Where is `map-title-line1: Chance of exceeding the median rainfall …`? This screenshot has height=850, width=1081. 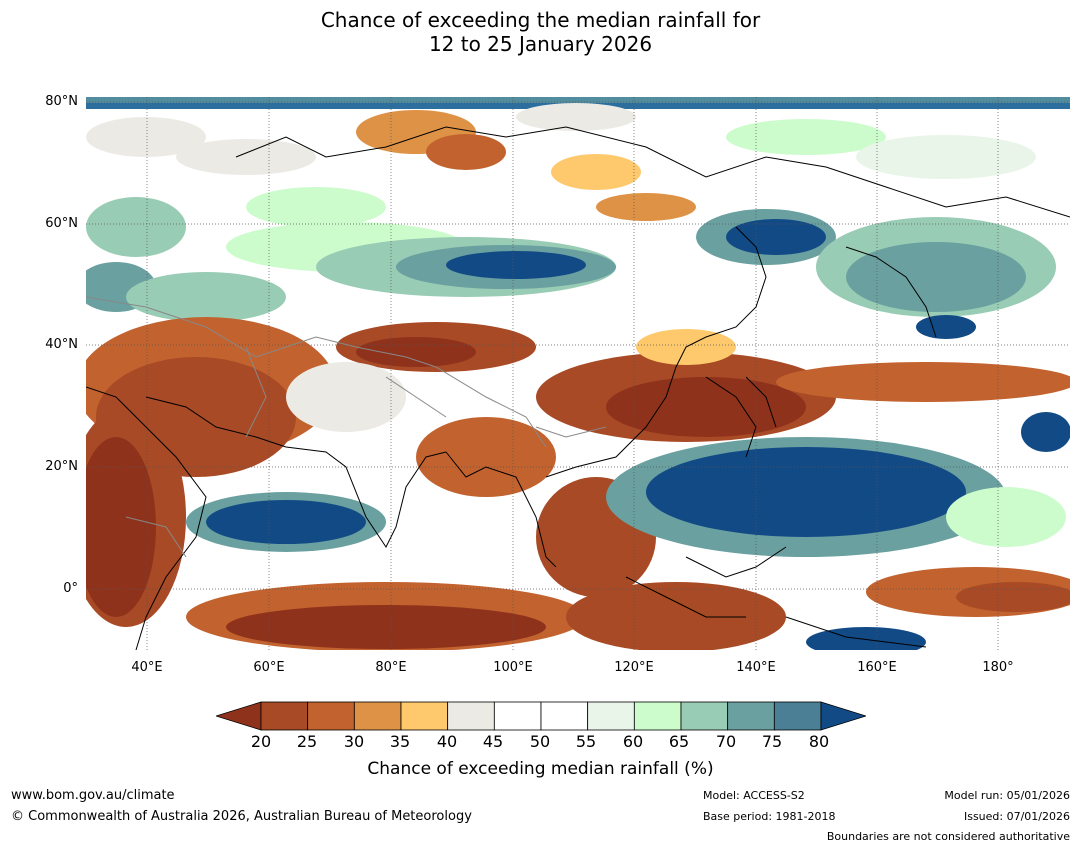
map-title-line1: Chance of exceeding the median rainfall … is located at coordinates (540, 20).